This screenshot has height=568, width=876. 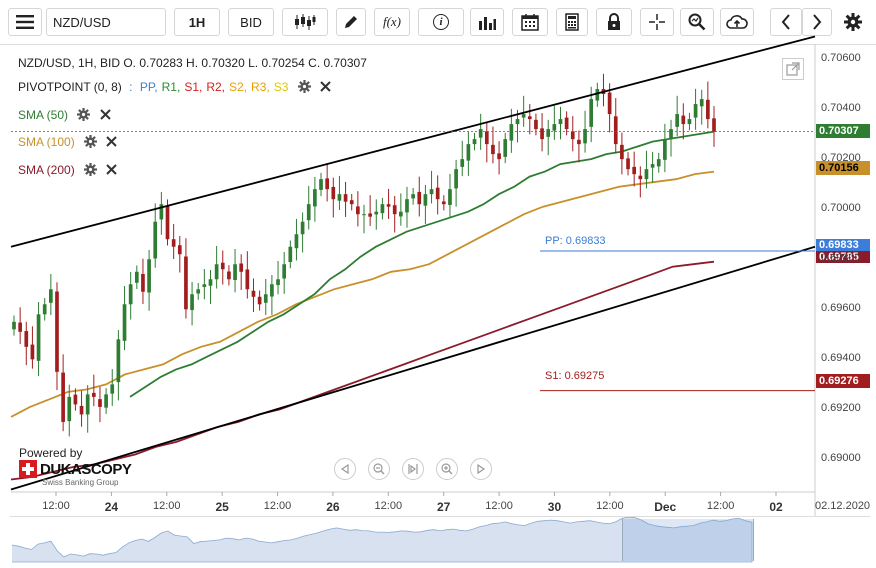 I want to click on cloud-upload-icon, so click(x=737, y=22).